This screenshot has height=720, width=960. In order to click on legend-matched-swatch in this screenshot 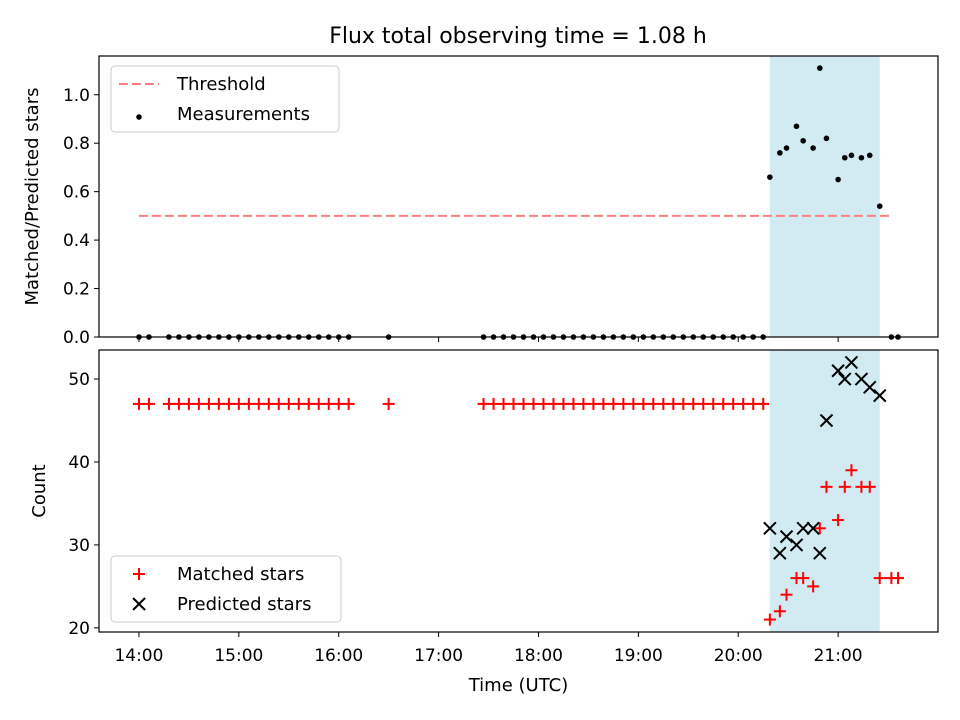, I will do `click(139, 574)`.